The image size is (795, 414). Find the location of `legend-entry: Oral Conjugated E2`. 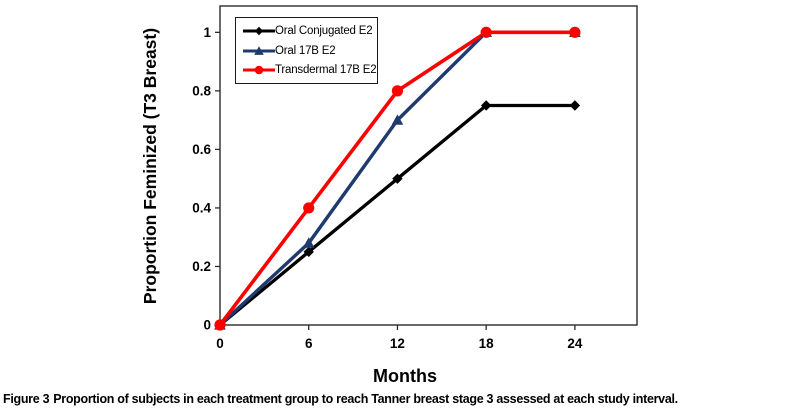

legend-entry: Oral Conjugated E2 is located at coordinates (310, 31).